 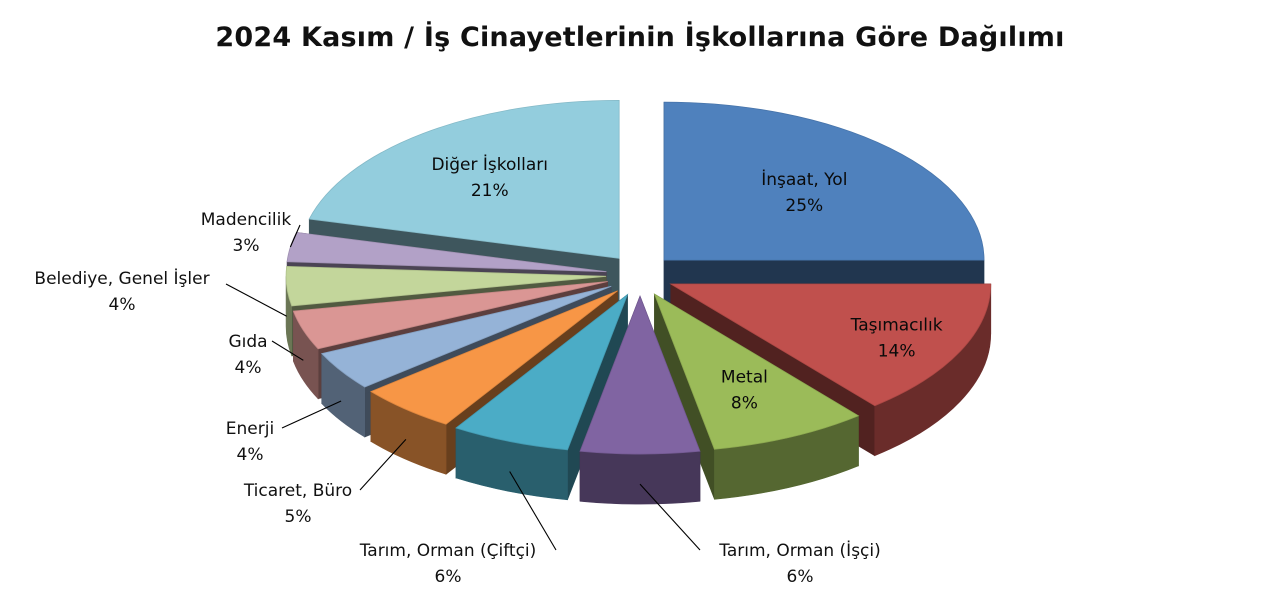 I want to click on data-label-belediye-genel-i-sler: Belediye, Genel İşler, so click(x=121, y=278).